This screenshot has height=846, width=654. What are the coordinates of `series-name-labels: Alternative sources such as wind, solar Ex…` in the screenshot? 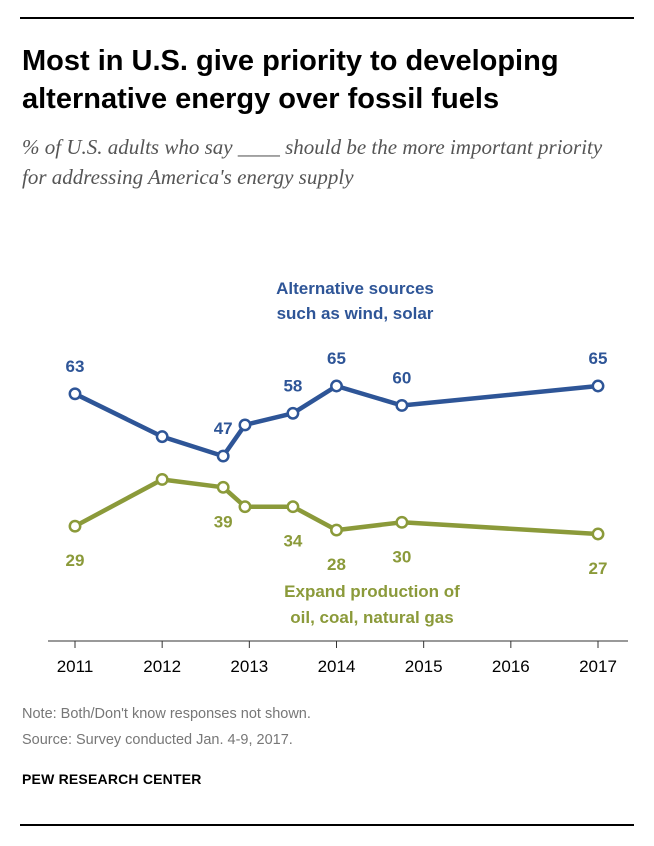 It's located at (368, 453).